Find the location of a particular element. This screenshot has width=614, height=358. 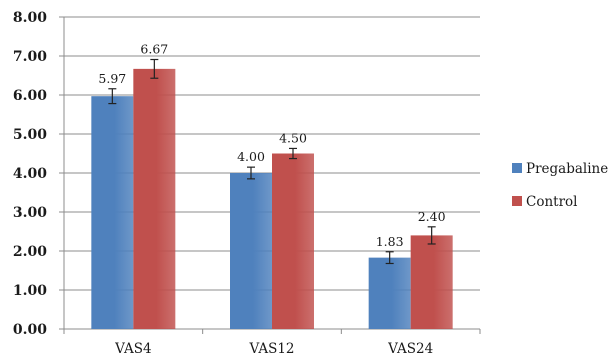

data-label: 4.00 is located at coordinates (251, 156).